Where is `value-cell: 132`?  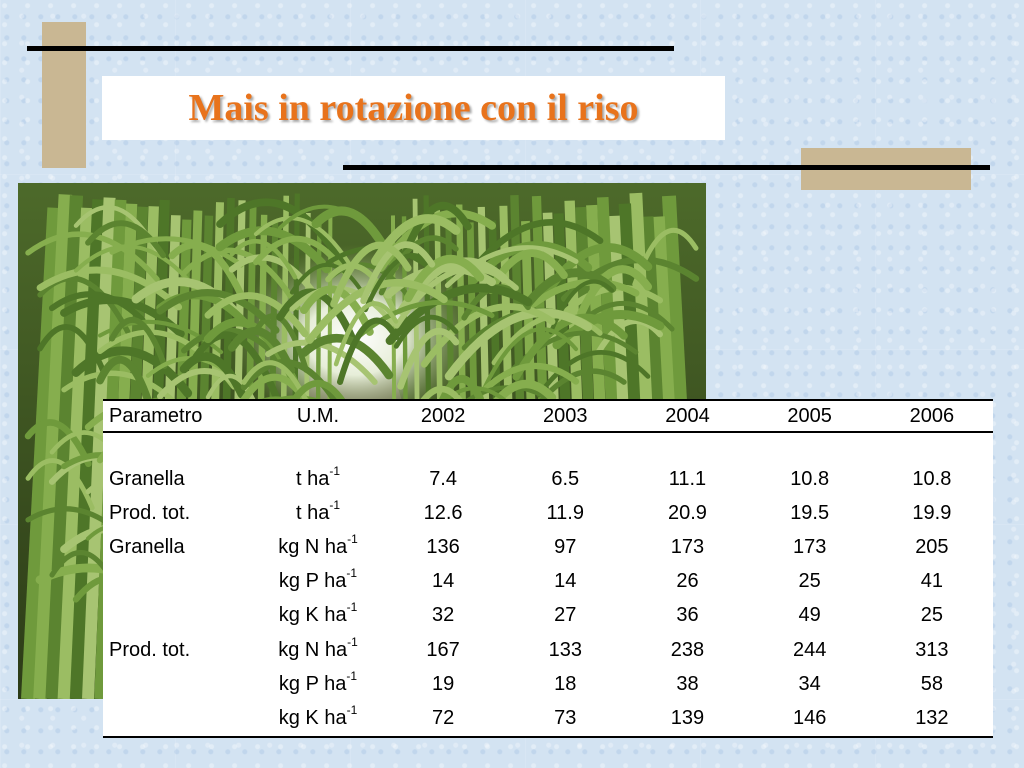
value-cell: 132 is located at coordinates (931, 719).